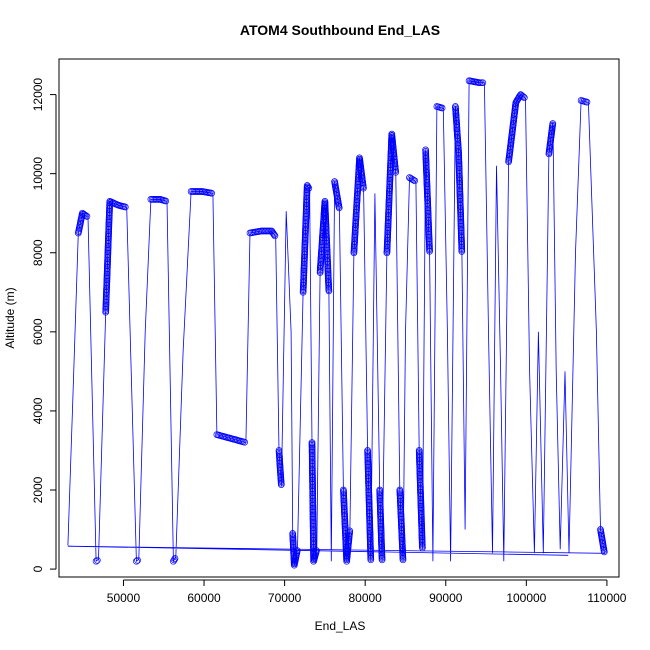 The height and width of the screenshot is (650, 650). What do you see at coordinates (526, 598) in the screenshot?
I see `x-tick-label: 100000` at bounding box center [526, 598].